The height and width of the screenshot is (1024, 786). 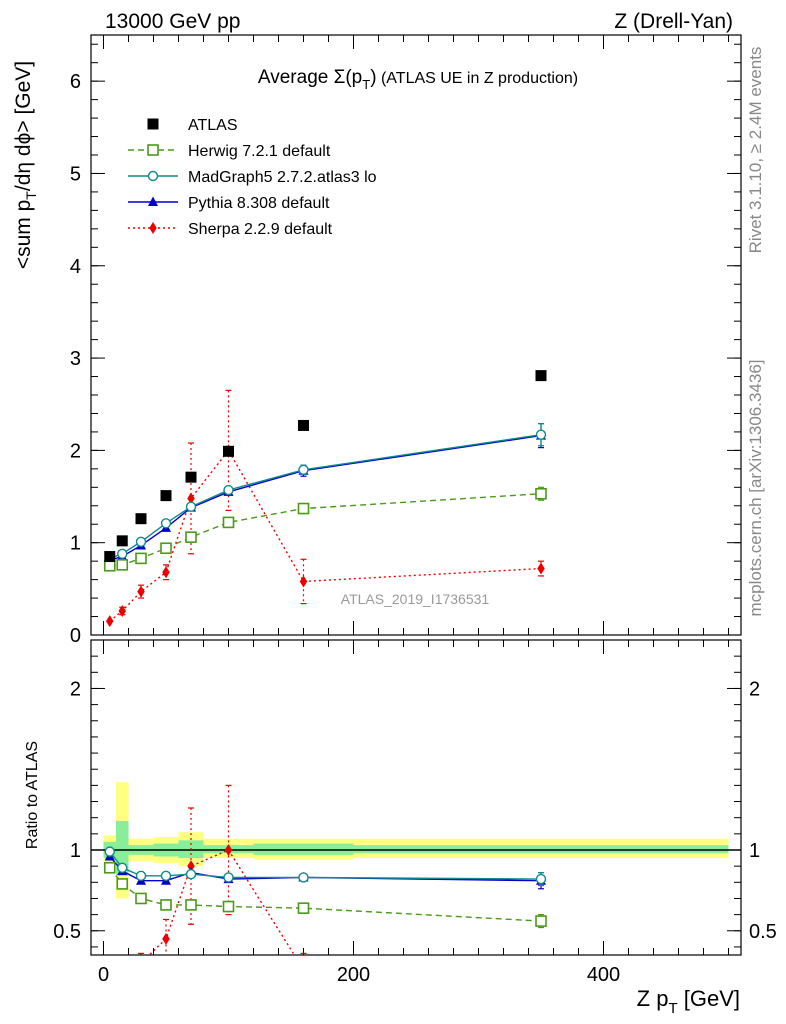 What do you see at coordinates (688, 1001) in the screenshot?
I see `x-axis-label: Z pT [GeV]` at bounding box center [688, 1001].